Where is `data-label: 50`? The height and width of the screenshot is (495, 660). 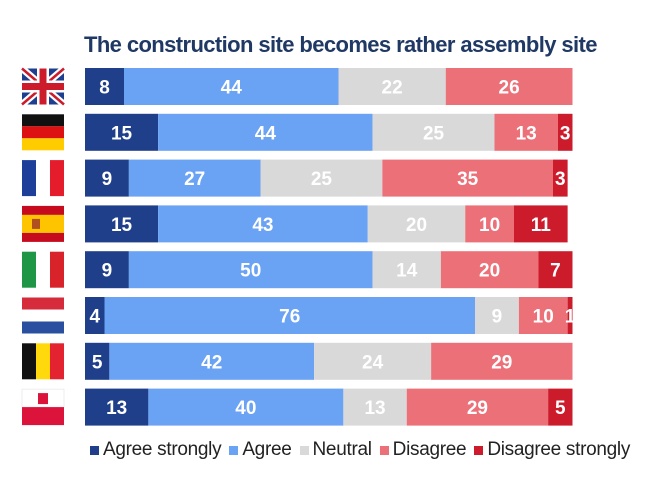
data-label: 50 is located at coordinates (250, 271).